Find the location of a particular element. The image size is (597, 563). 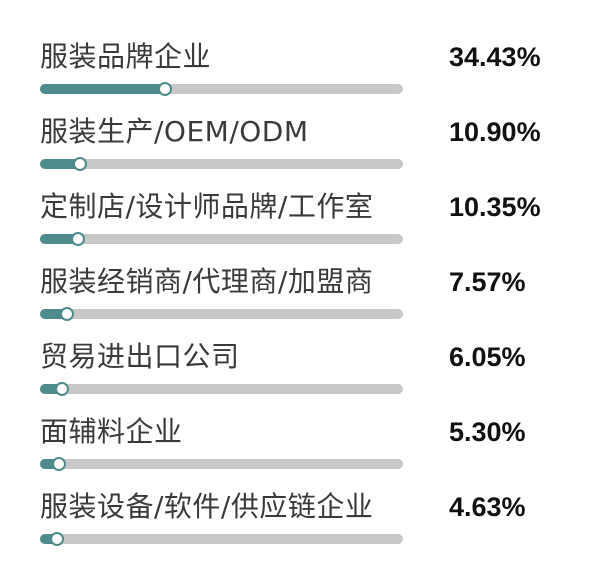

bar-row: 服装经销商/代理商/加盟商 7.57% is located at coordinates (298, 300).